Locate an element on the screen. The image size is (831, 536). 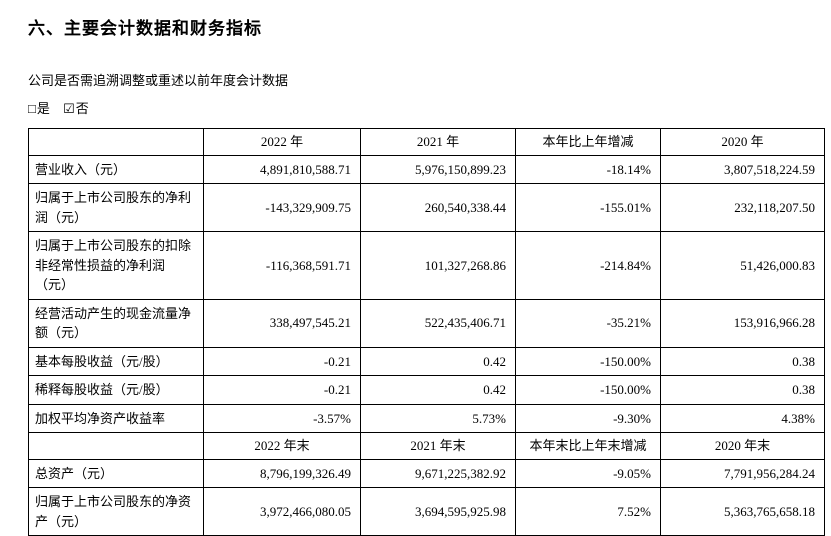
value-cell: -116,368,591.71 is located at coordinates (282, 265).